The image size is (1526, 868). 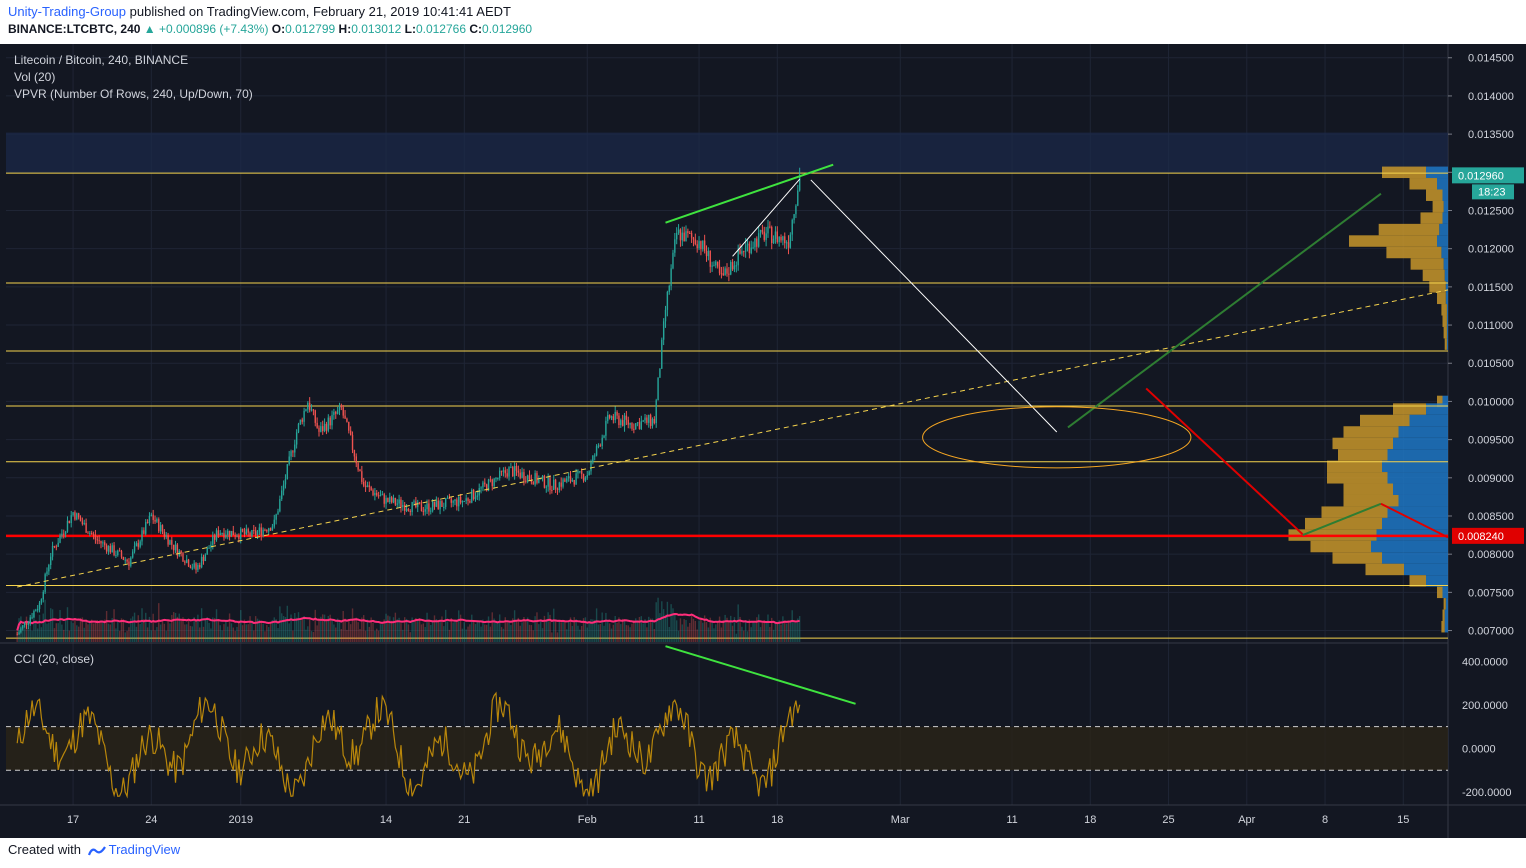 I want to click on up-arrow-line, so click(x=766, y=217).